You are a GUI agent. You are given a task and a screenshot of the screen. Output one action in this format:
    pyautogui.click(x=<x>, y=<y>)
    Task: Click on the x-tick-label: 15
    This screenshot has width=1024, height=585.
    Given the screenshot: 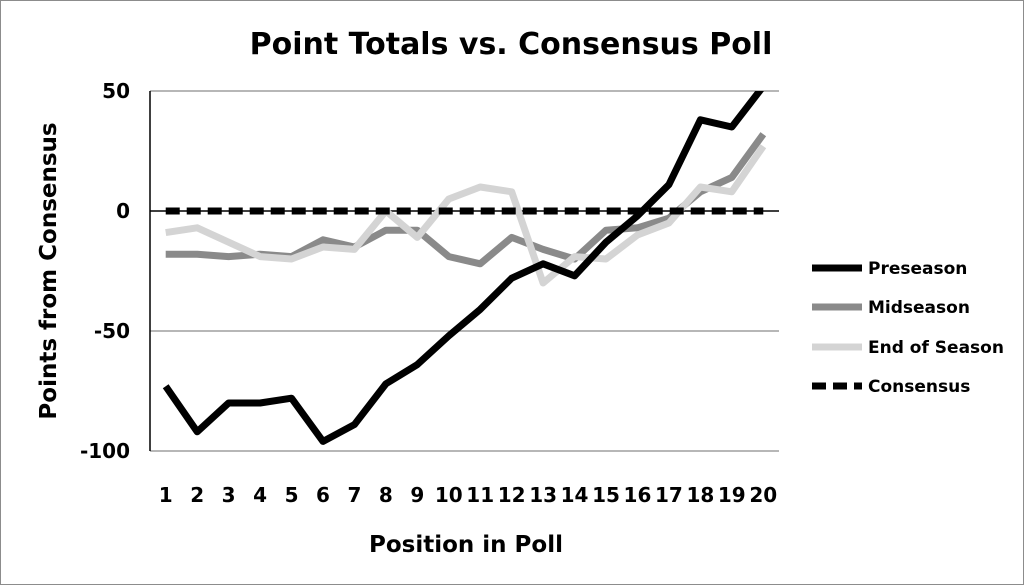 What is the action you would take?
    pyautogui.click(x=606, y=495)
    